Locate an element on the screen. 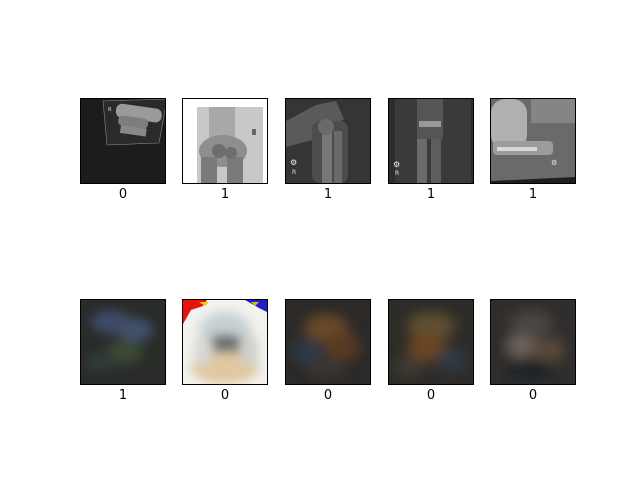 The width and height of the screenshot is (640, 480). image-tile-r1c2: 1 is located at coordinates (225, 150).